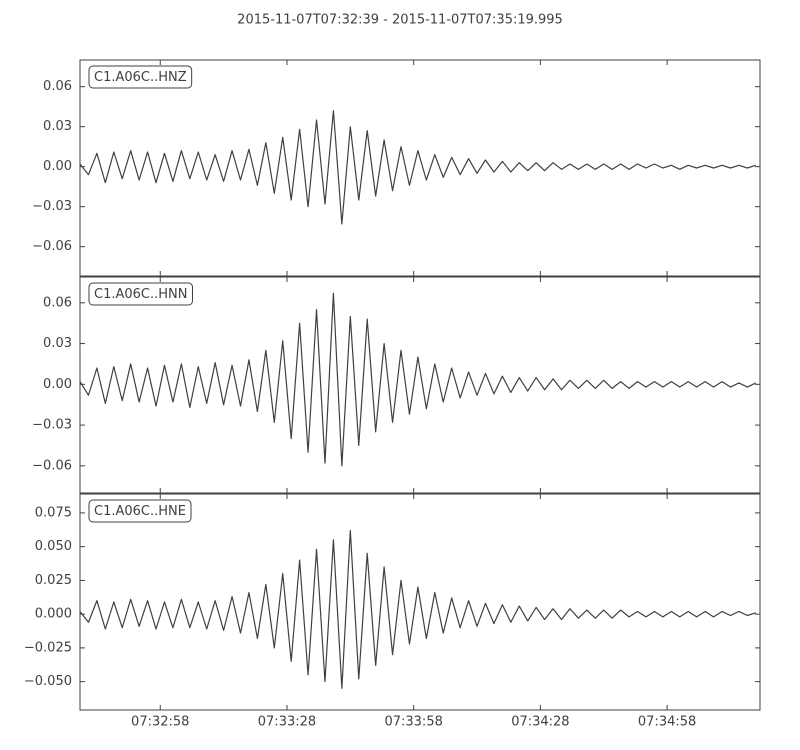 The width and height of the screenshot is (800, 750). Describe the element at coordinates (48, 647) in the screenshot. I see `y-tick-label: −0.025` at that location.